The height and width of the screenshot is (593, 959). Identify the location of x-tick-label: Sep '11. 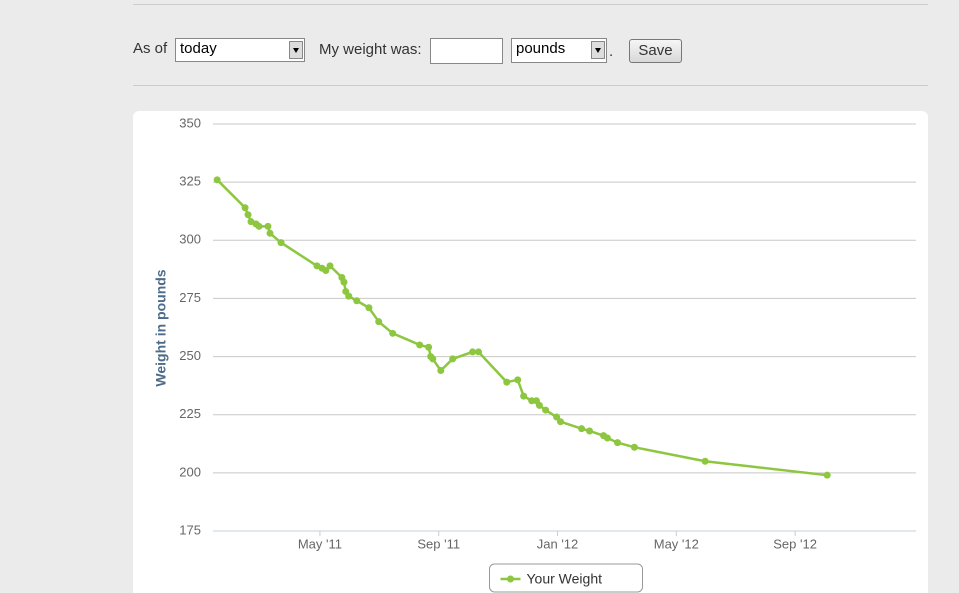
(438, 543).